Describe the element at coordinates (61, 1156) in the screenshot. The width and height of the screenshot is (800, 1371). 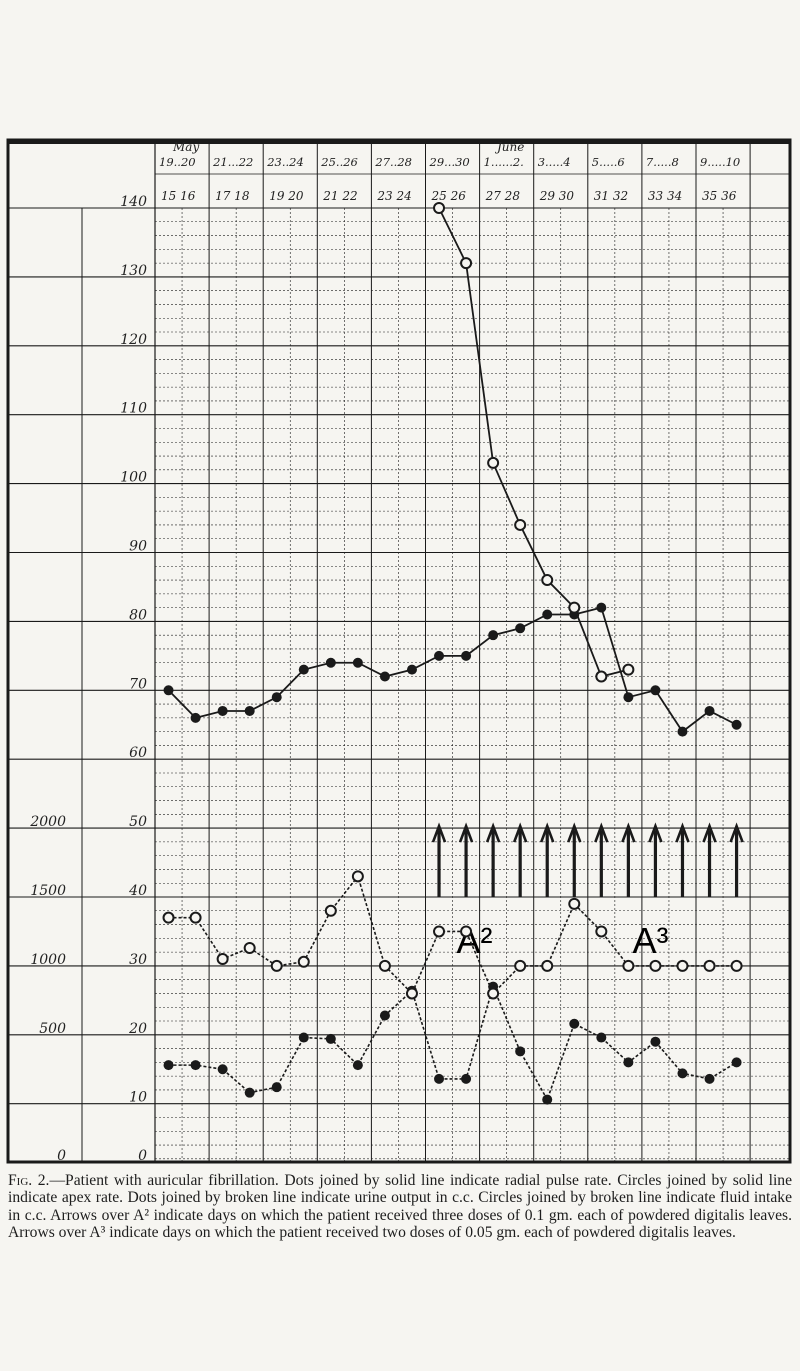
I see `cc-tick-label: 0` at that location.